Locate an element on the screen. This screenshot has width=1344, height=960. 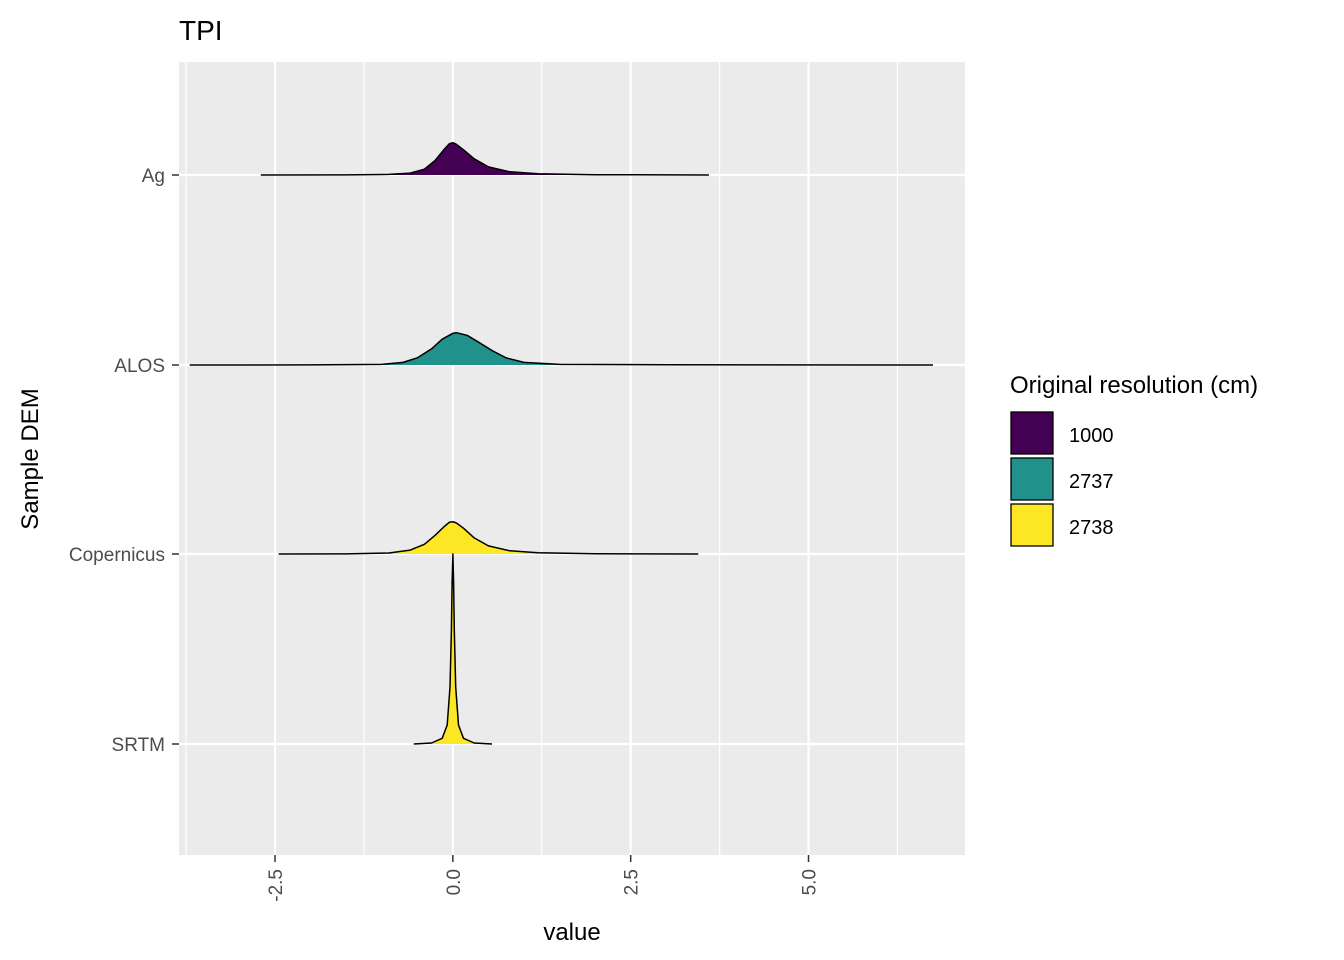
legend-label-2737: 2737 is located at coordinates (1091, 482).